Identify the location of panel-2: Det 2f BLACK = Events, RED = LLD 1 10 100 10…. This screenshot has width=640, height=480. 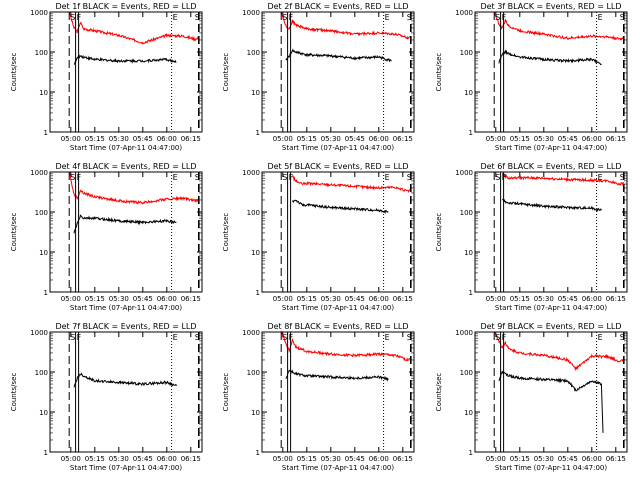
(318, 77).